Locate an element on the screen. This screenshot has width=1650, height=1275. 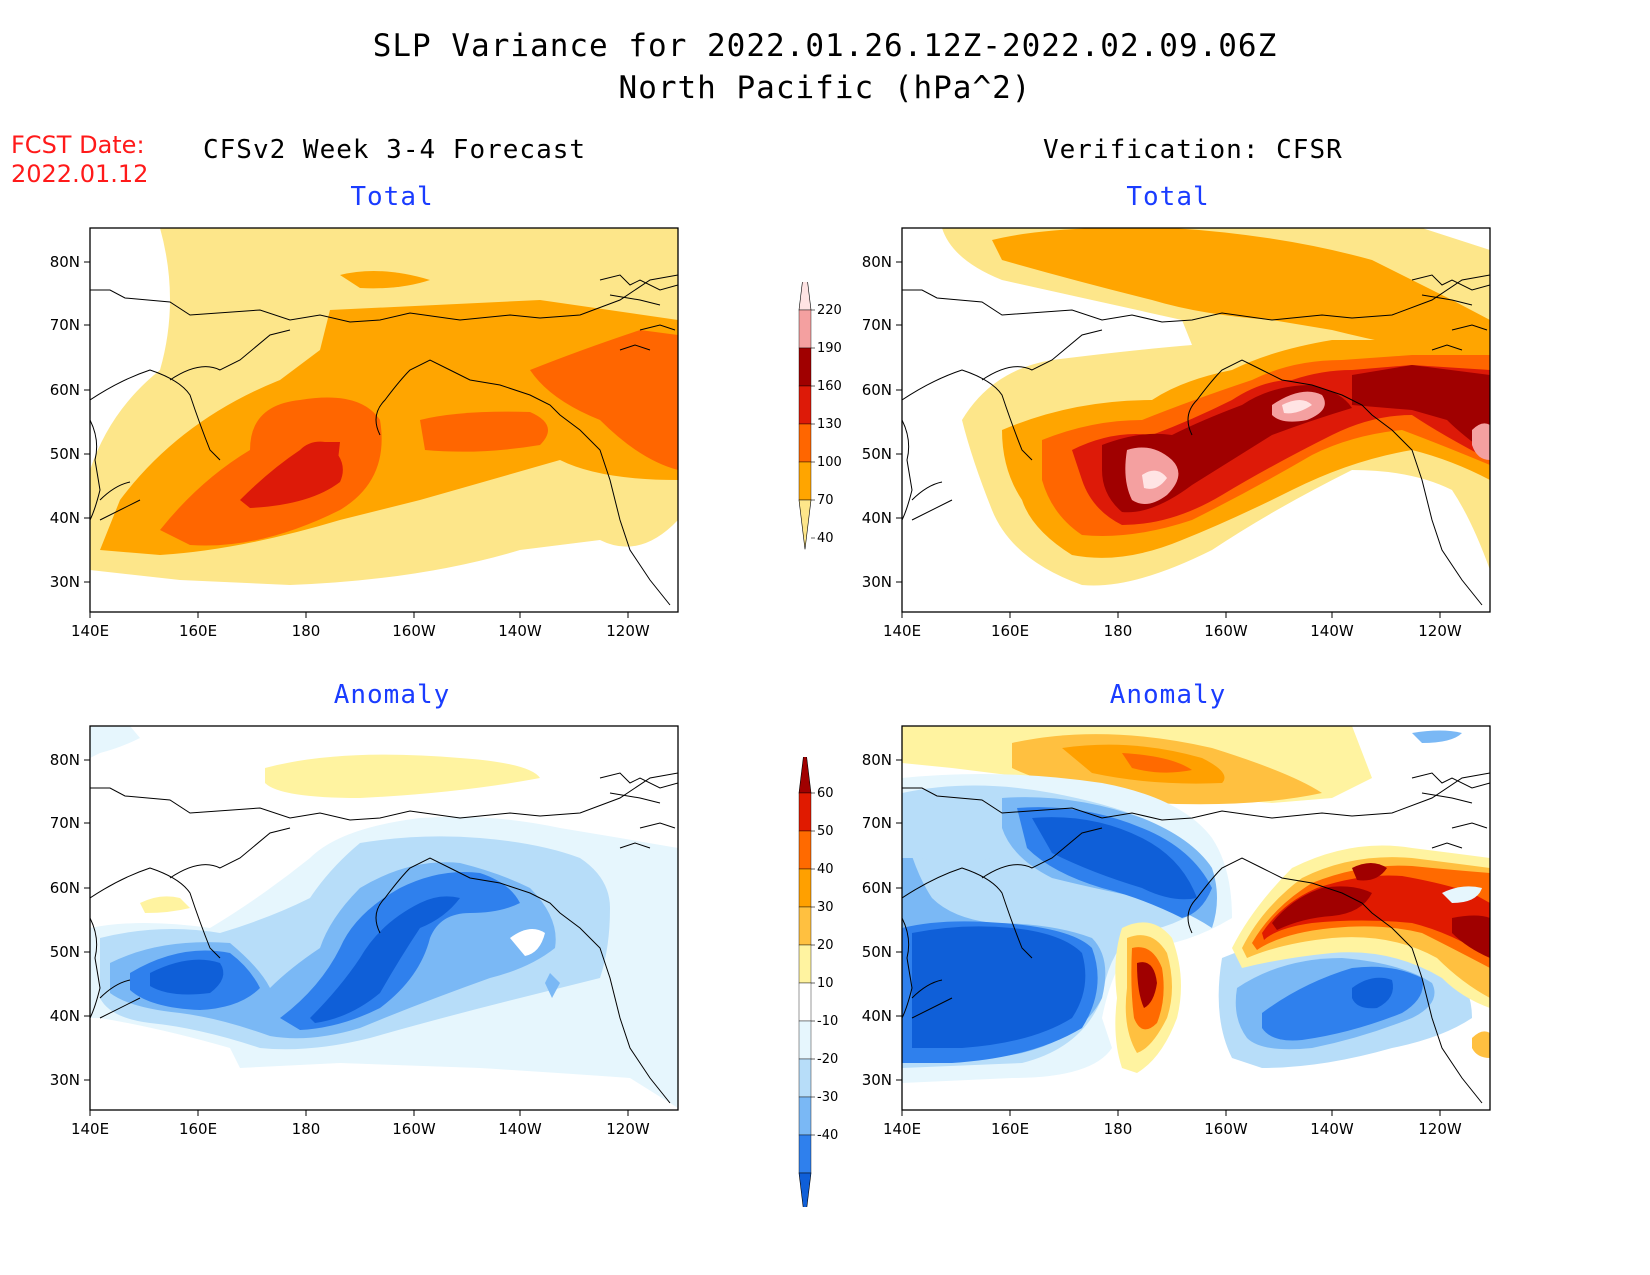
total-colorbar: 220 190 160 130 100 70 40 is located at coordinates (825, 439).